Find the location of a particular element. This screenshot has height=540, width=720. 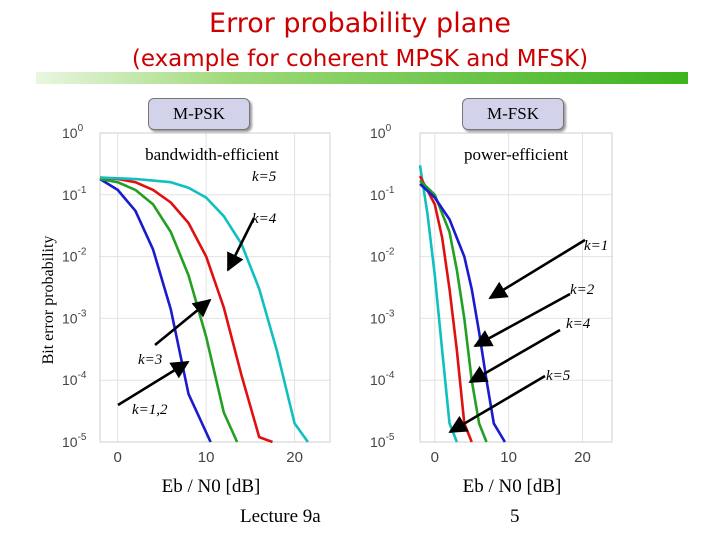

slide-subtitle: (example for coherent MPSK and MFSK) is located at coordinates (360, 59).